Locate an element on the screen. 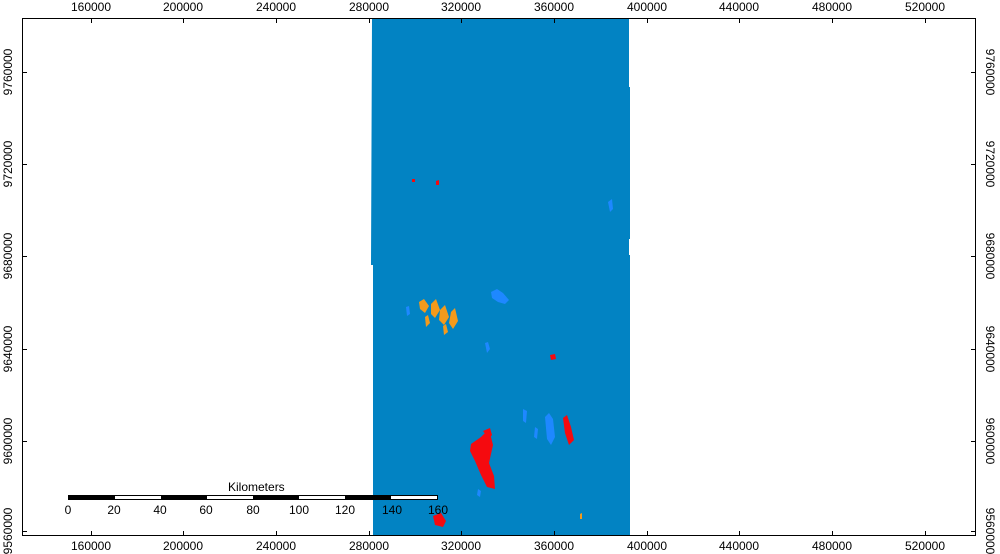 This screenshot has height=554, width=1000. y-tick-label-right: 9560000 is located at coordinates (990, 530).